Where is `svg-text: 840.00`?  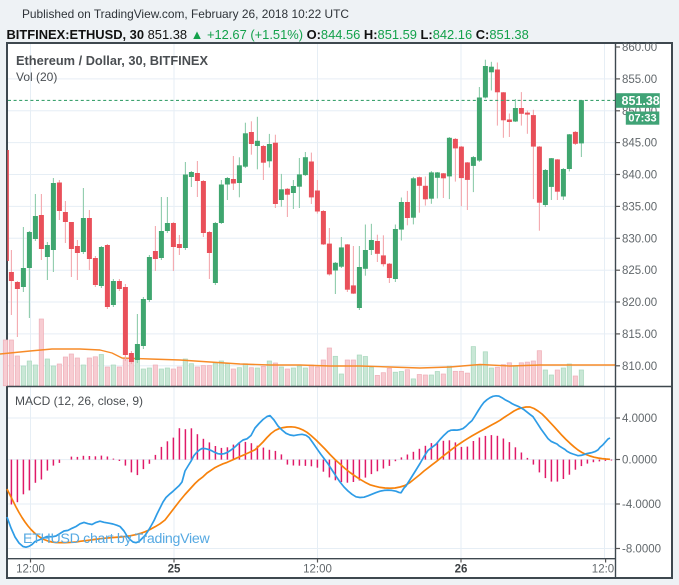
svg-text: 840.00 is located at coordinates (639, 176).